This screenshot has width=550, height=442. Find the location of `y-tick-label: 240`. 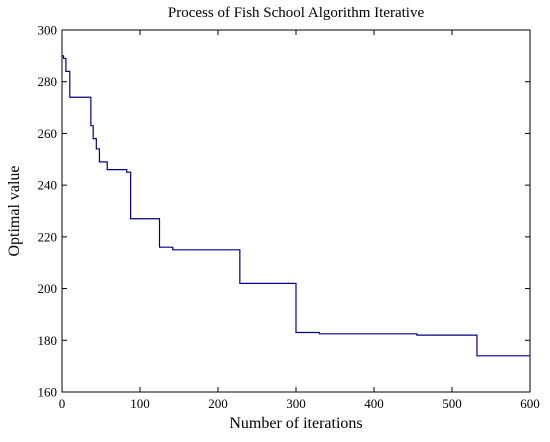

y-tick-label: 240 is located at coordinates (48, 185).